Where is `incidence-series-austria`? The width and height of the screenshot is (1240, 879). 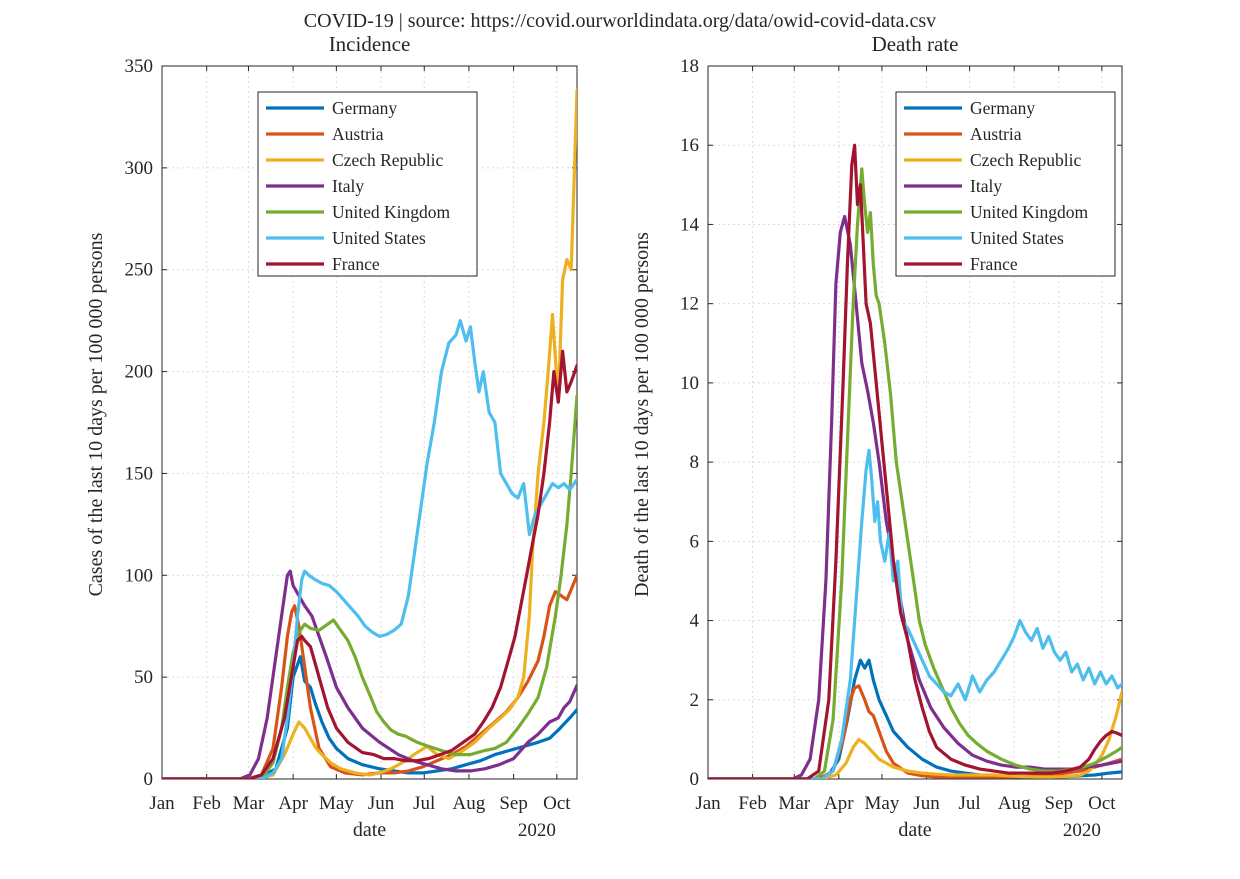 incidence-series-austria is located at coordinates (369, 676).